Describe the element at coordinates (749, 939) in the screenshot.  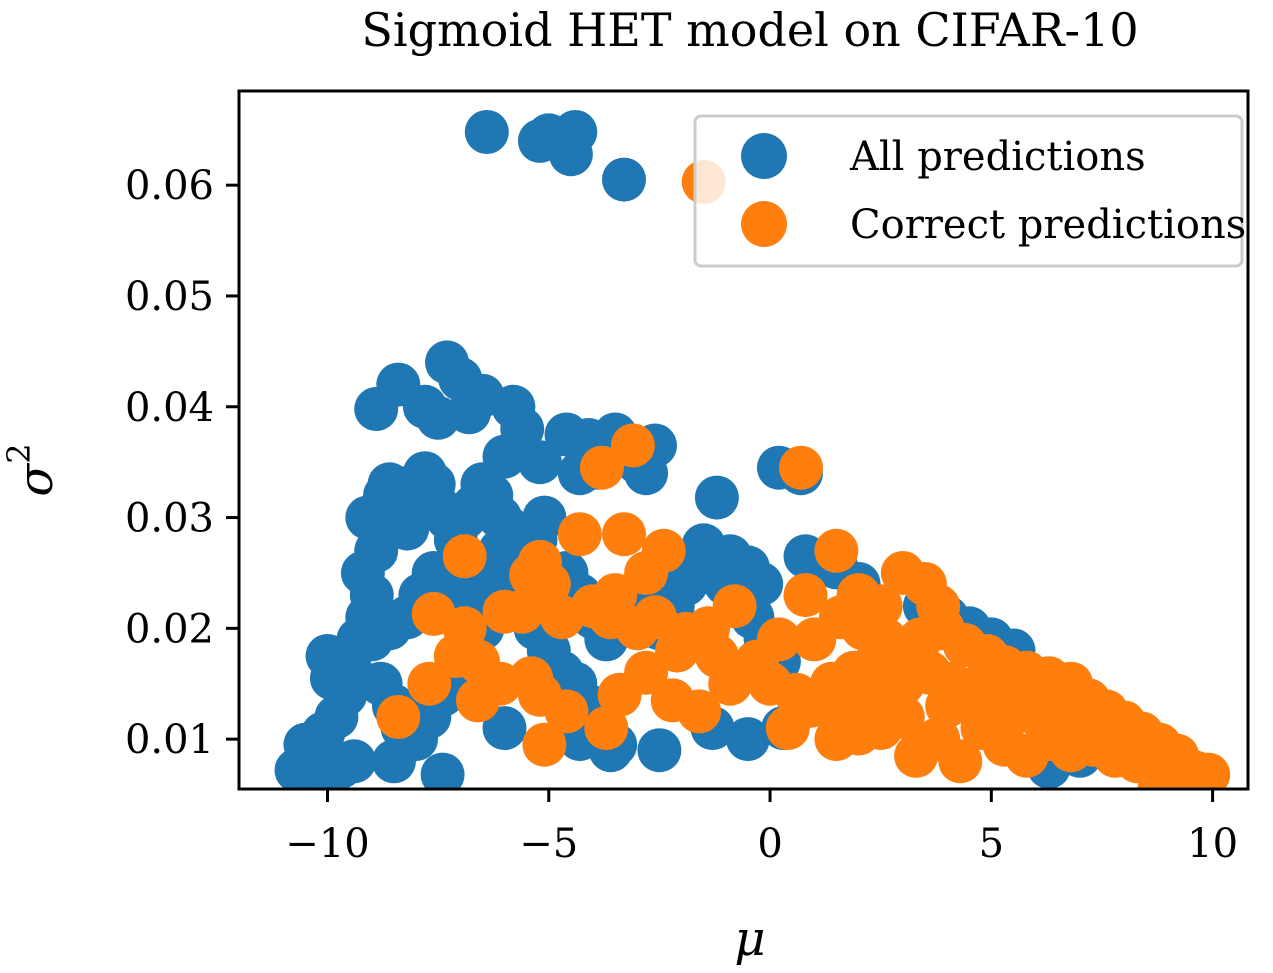
I see `x-axis-label: μ` at that location.